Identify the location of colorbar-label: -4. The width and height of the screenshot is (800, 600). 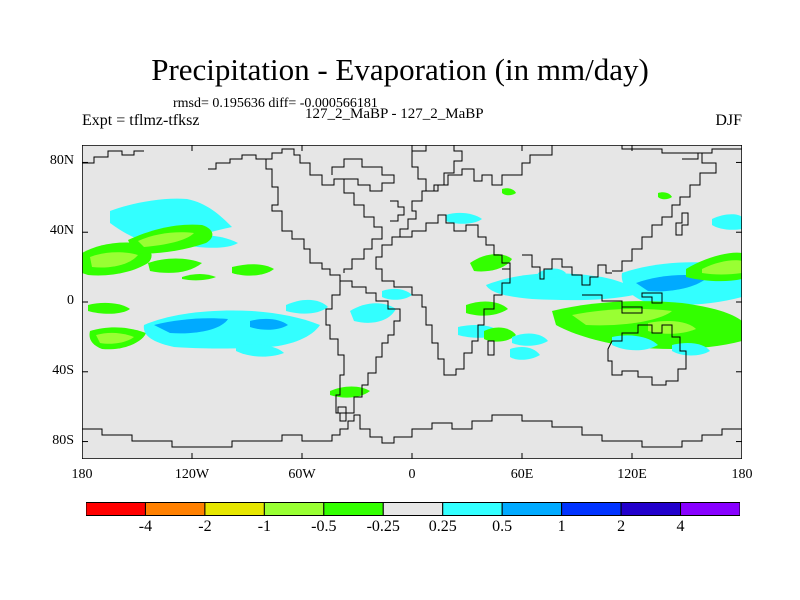
(145, 526).